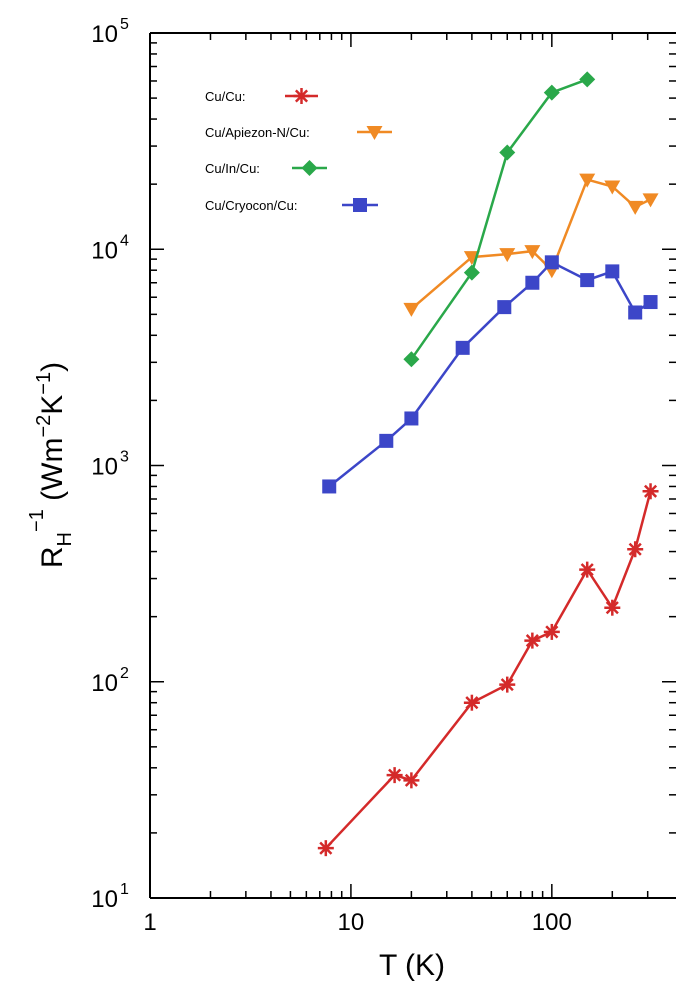  Describe the element at coordinates (232, 168) in the screenshot. I see `legend-label: Cu/In/Cu:` at that location.